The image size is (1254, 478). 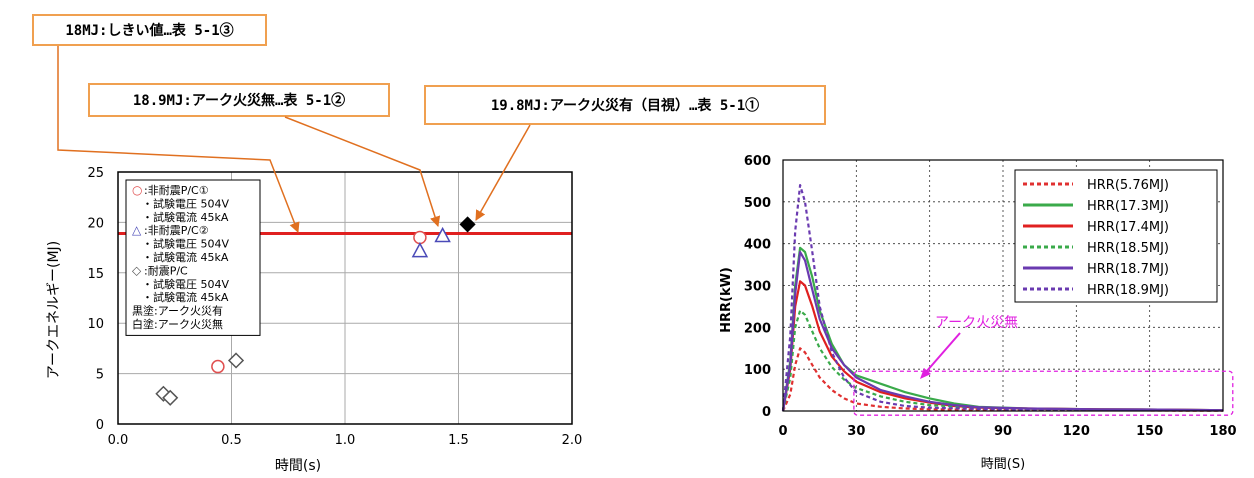 What do you see at coordinates (1003, 464) in the screenshot?
I see `right-x-axis-label: 時間(S)` at bounding box center [1003, 464].